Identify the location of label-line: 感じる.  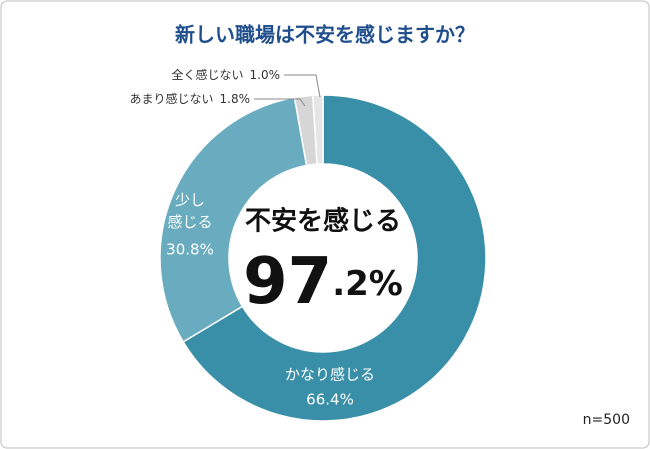
(189, 222).